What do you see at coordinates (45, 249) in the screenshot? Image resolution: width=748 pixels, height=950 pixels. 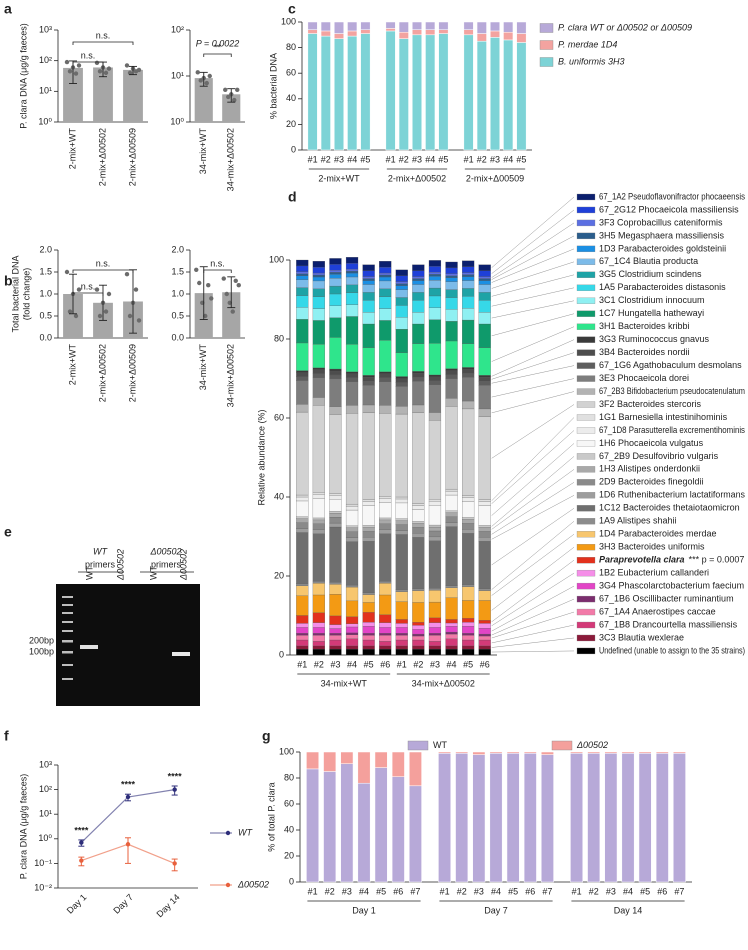 I see `y-tick-label: 2.0` at bounding box center [45, 249].